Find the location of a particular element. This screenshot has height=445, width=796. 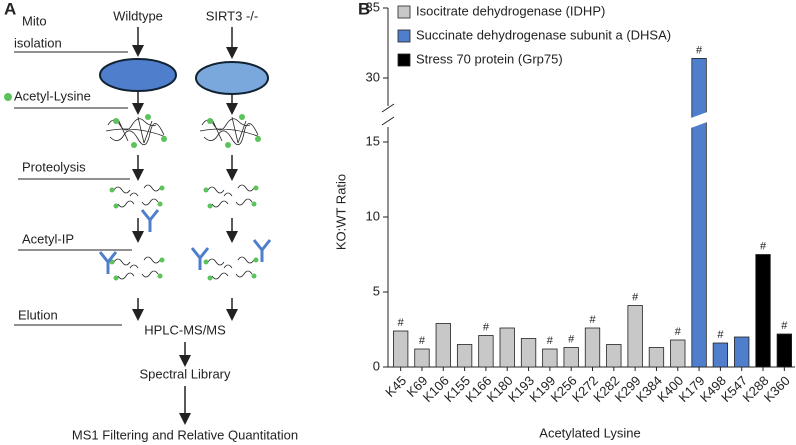

column-label: SIRT3 -/- is located at coordinates (232, 15).